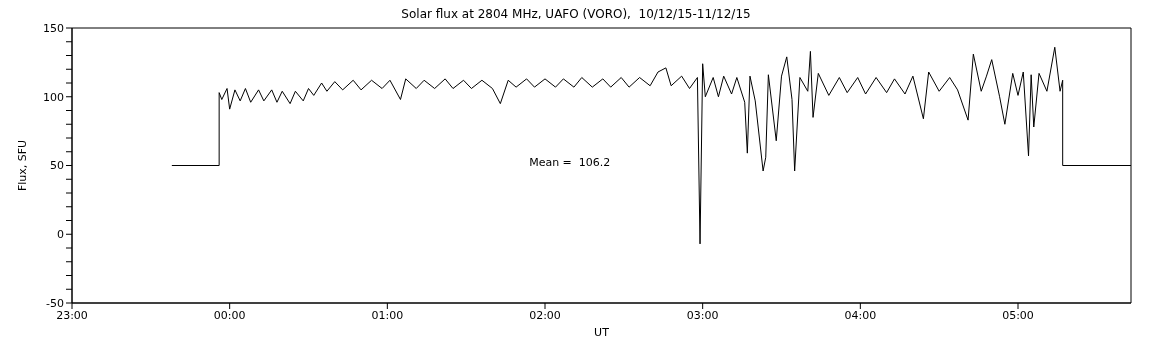 This screenshot has width=1152, height=345. Describe the element at coordinates (576, 14) in the screenshot. I see `chart-title: Solar flux at 2804 MHz, UAFO (VORO), 10/12/15-11/12/15` at that location.